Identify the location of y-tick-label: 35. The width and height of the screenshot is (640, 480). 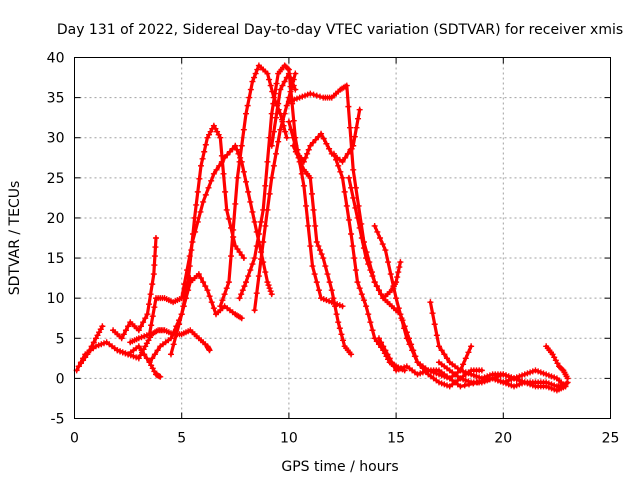
(56, 99).